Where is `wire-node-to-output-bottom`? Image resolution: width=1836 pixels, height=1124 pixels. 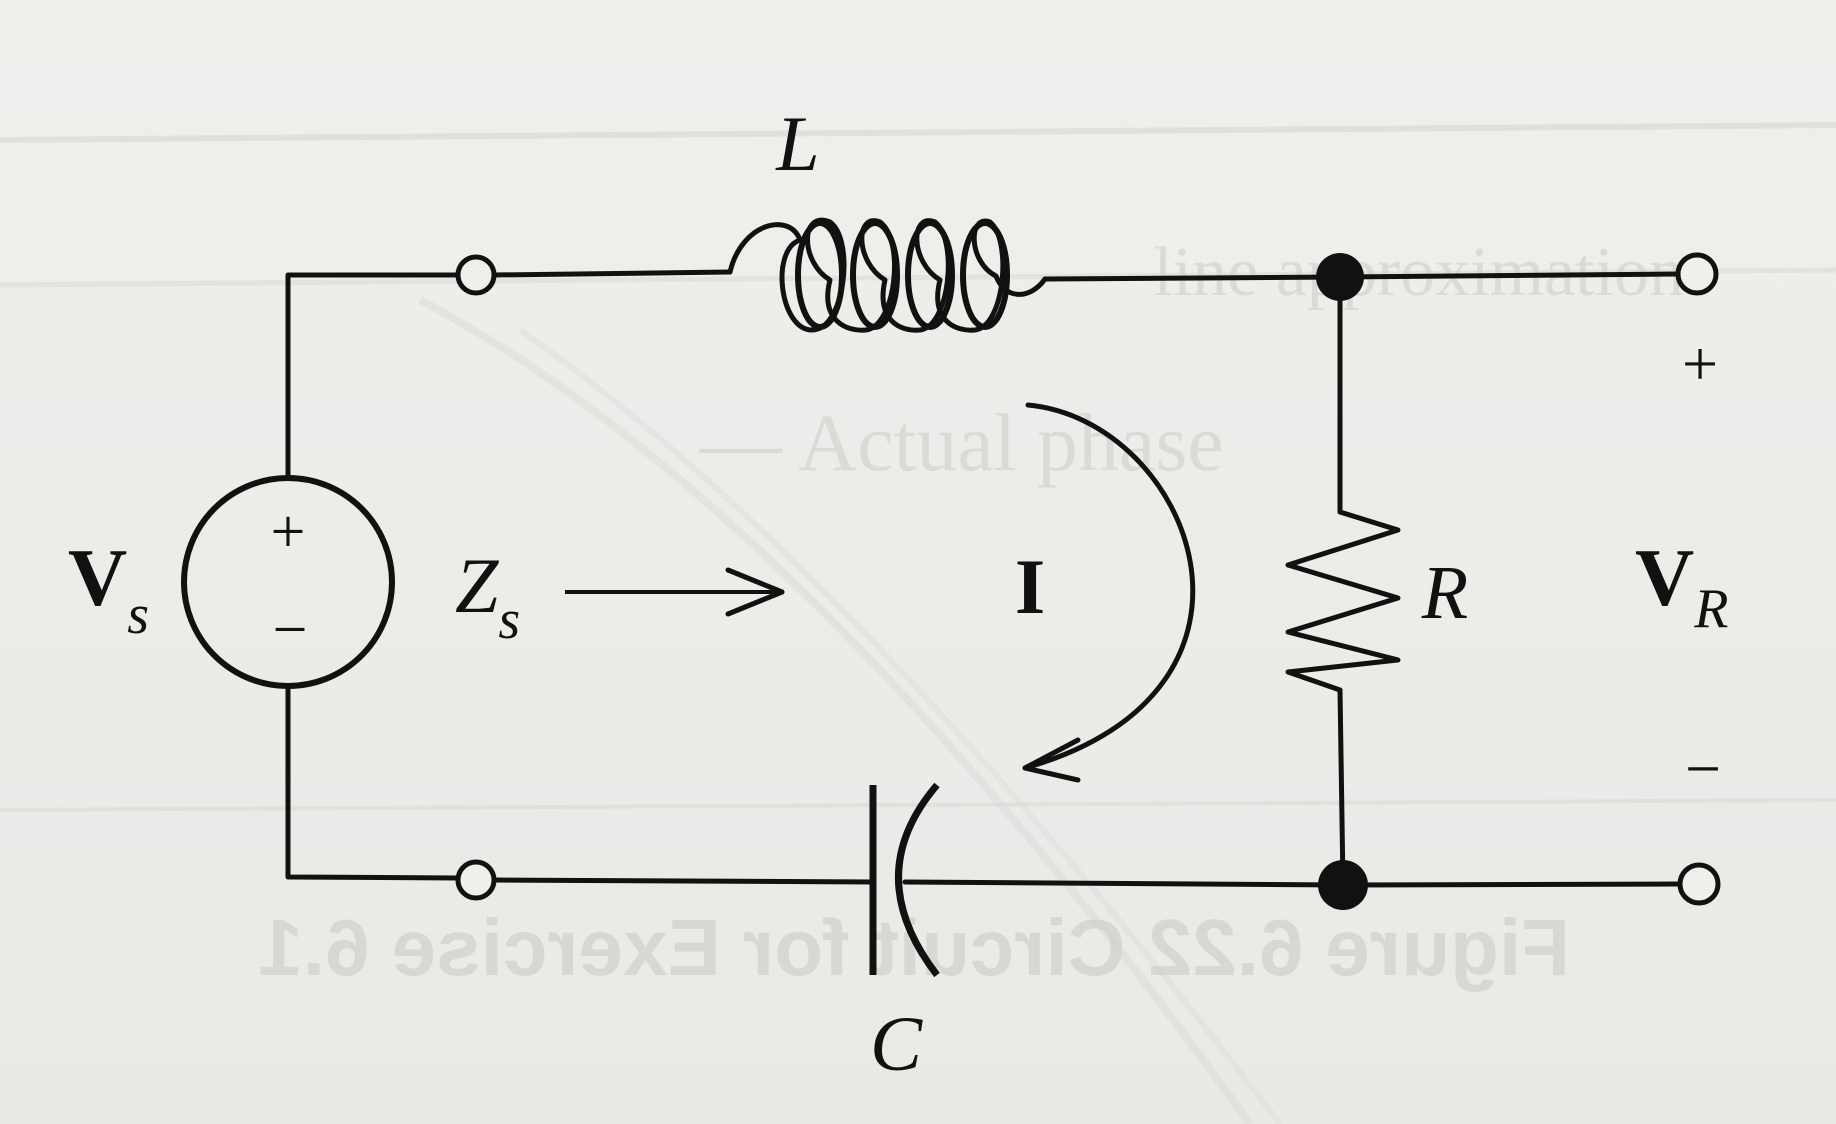 wire-node-to-output-bottom is located at coordinates (1511, 884).